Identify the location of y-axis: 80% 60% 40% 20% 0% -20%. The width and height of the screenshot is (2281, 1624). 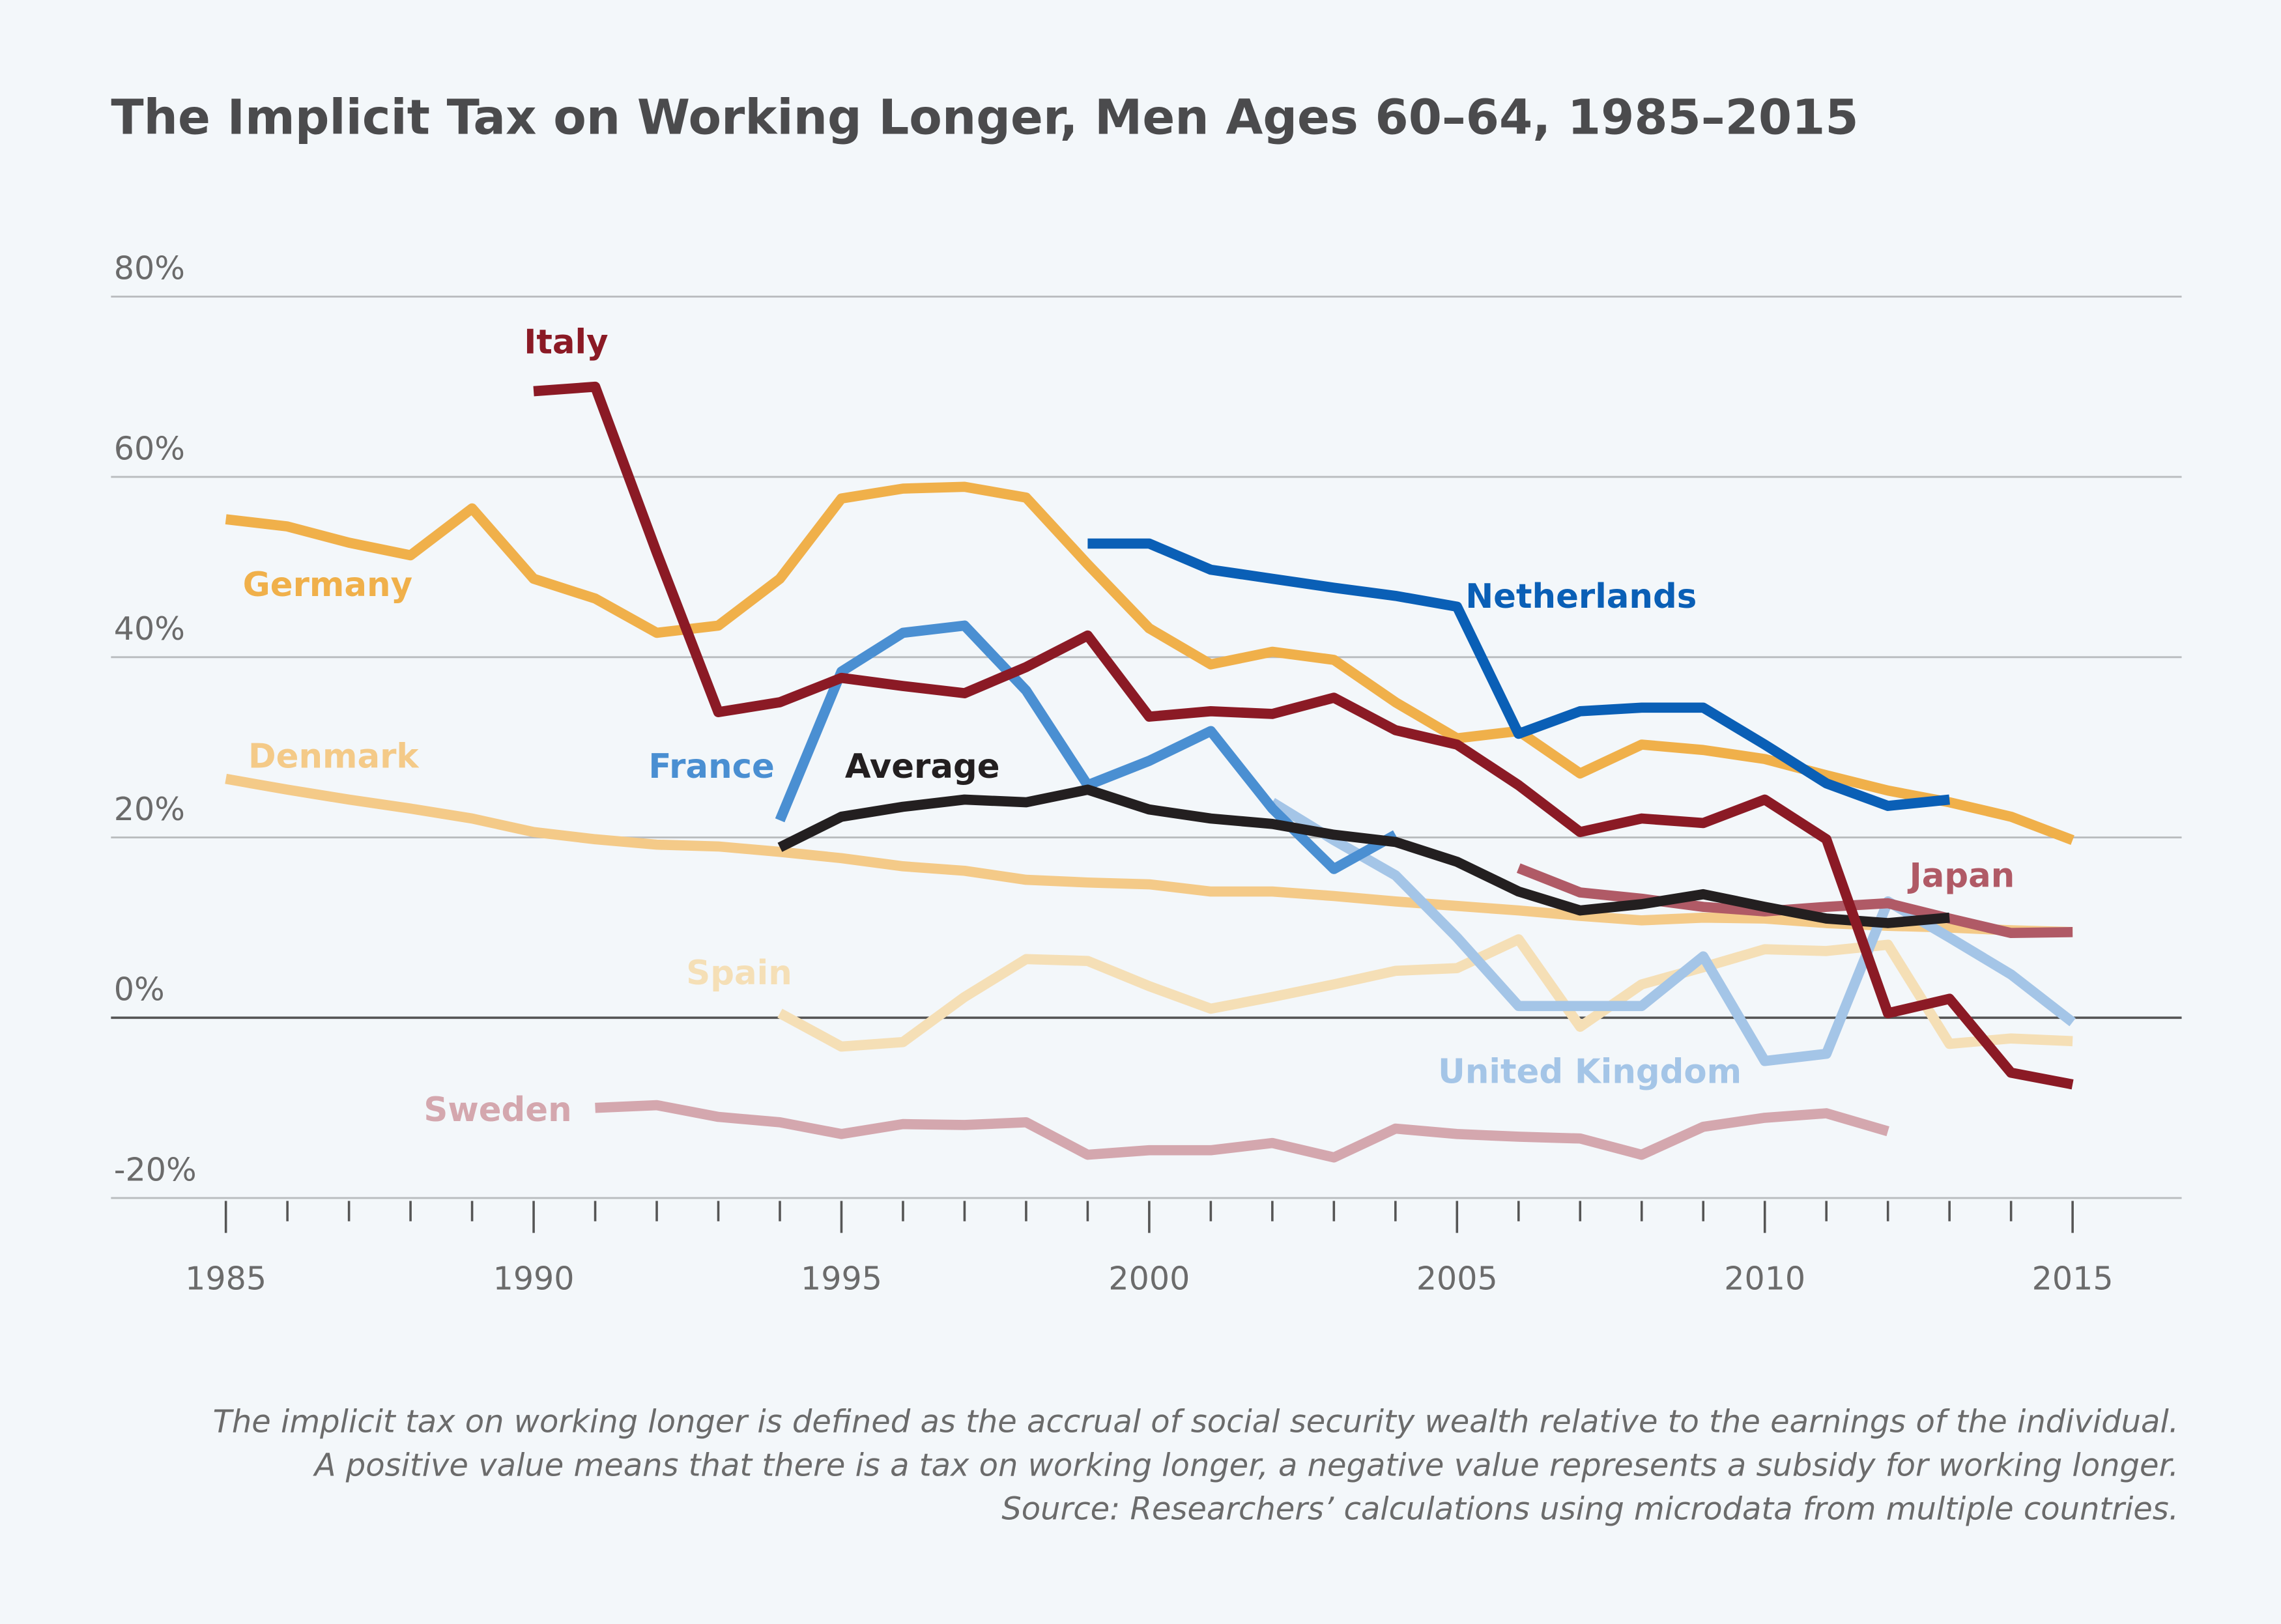
(155, 719).